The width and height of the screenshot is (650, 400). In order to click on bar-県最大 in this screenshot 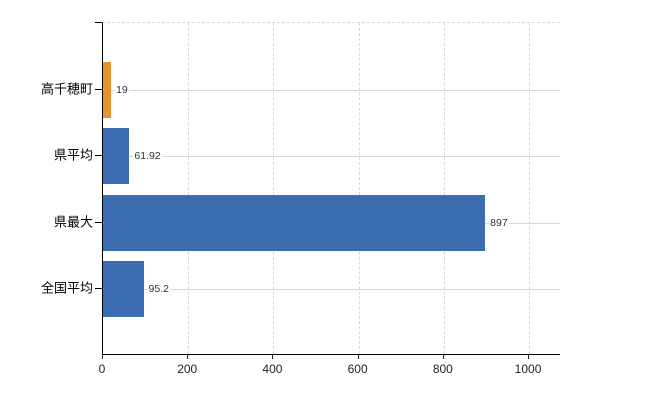, I will do `click(294, 222)`.